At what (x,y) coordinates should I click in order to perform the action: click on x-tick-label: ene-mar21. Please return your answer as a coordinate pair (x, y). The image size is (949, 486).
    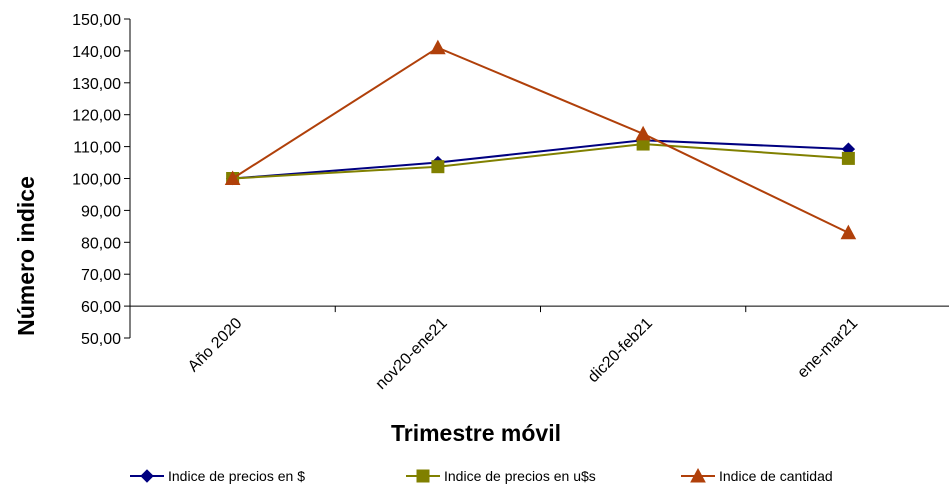
    Looking at the image, I should click on (827, 348).